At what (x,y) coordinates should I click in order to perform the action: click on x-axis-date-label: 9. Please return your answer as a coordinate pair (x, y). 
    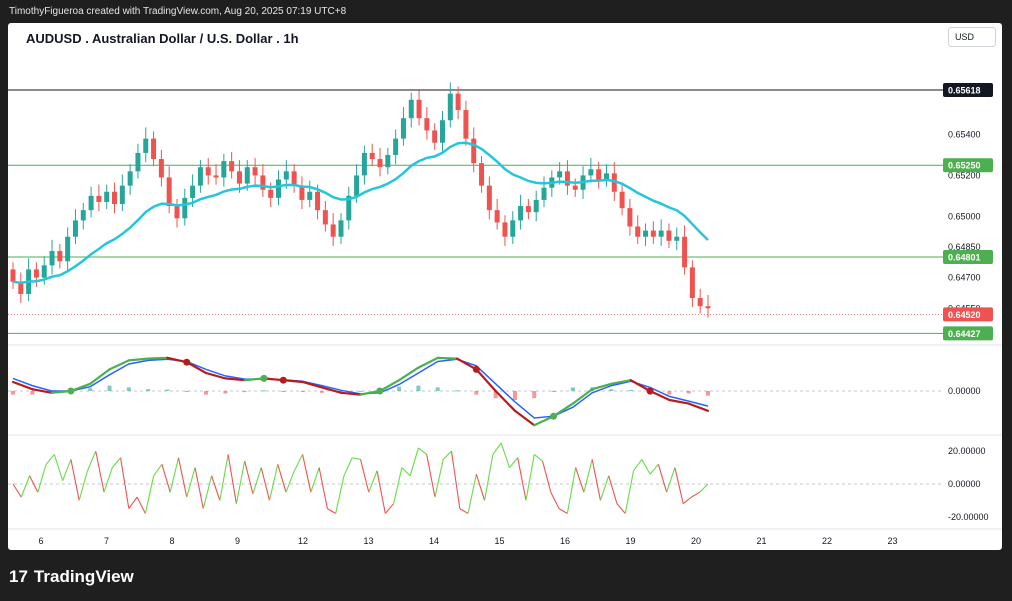
    Looking at the image, I should click on (237, 541).